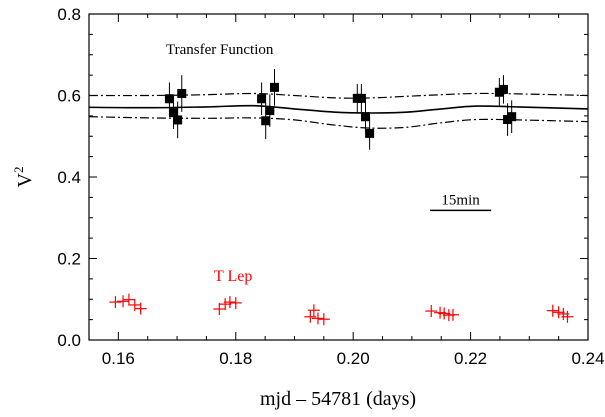  I want to click on y-tick-label: 0.0, so click(69, 340).